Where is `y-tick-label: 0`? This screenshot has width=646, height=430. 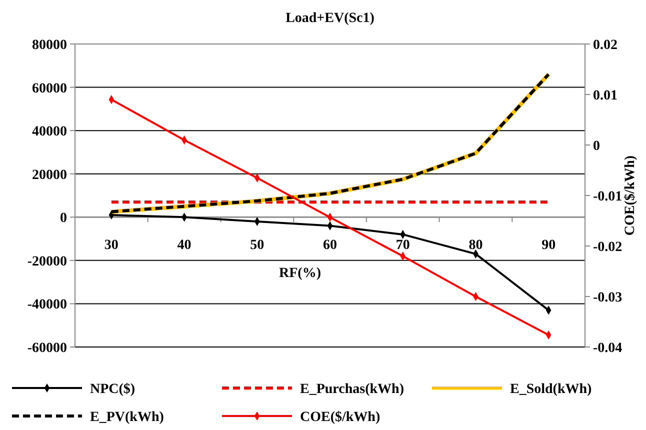
y-tick-label: 0 is located at coordinates (63, 218).